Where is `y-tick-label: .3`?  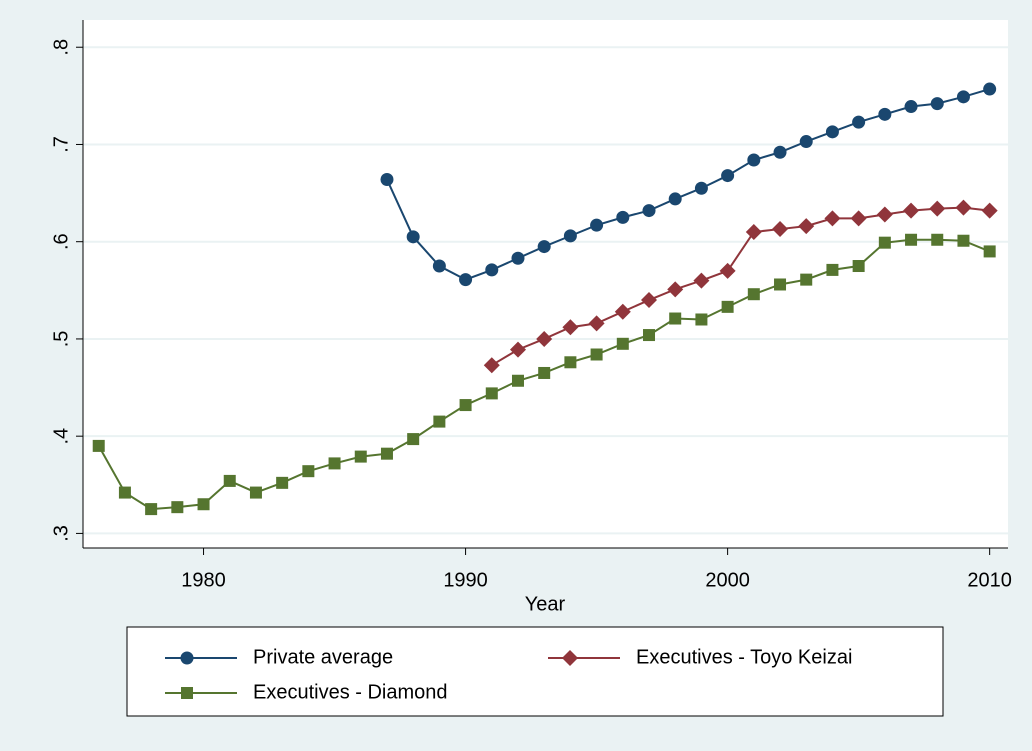 y-tick-label: .3 is located at coordinates (61, 533).